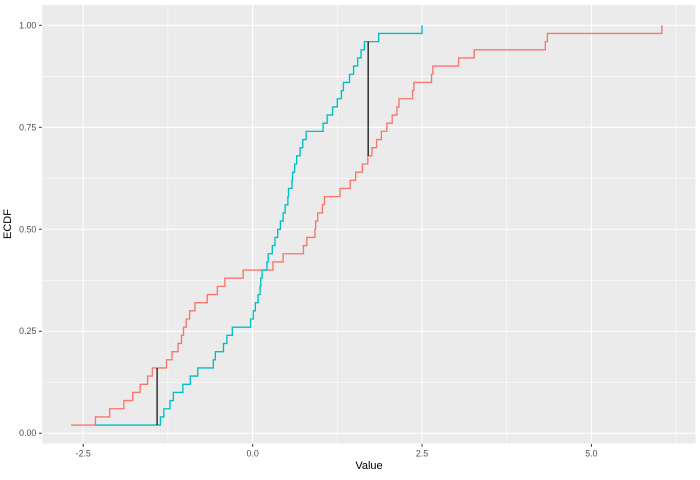 Image resolution: width=700 pixels, height=480 pixels. Describe the element at coordinates (368, 466) in the screenshot. I see `x-axis-title: Value` at that location.